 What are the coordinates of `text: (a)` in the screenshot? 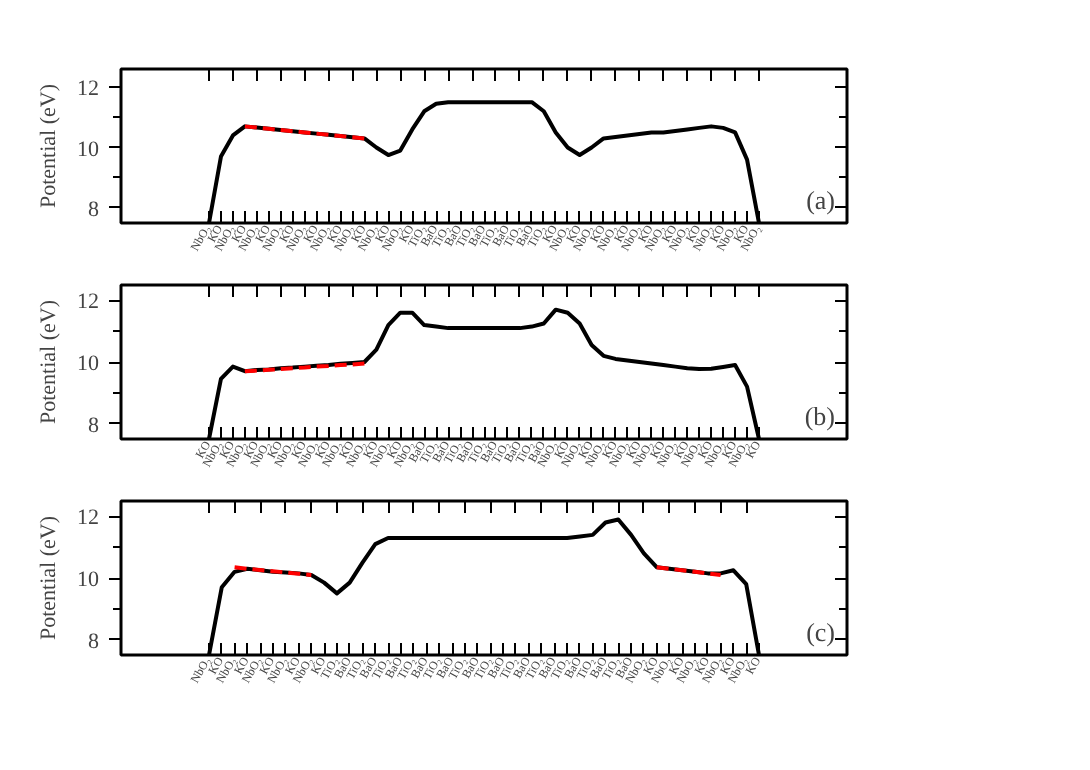 It's located at (821, 200).